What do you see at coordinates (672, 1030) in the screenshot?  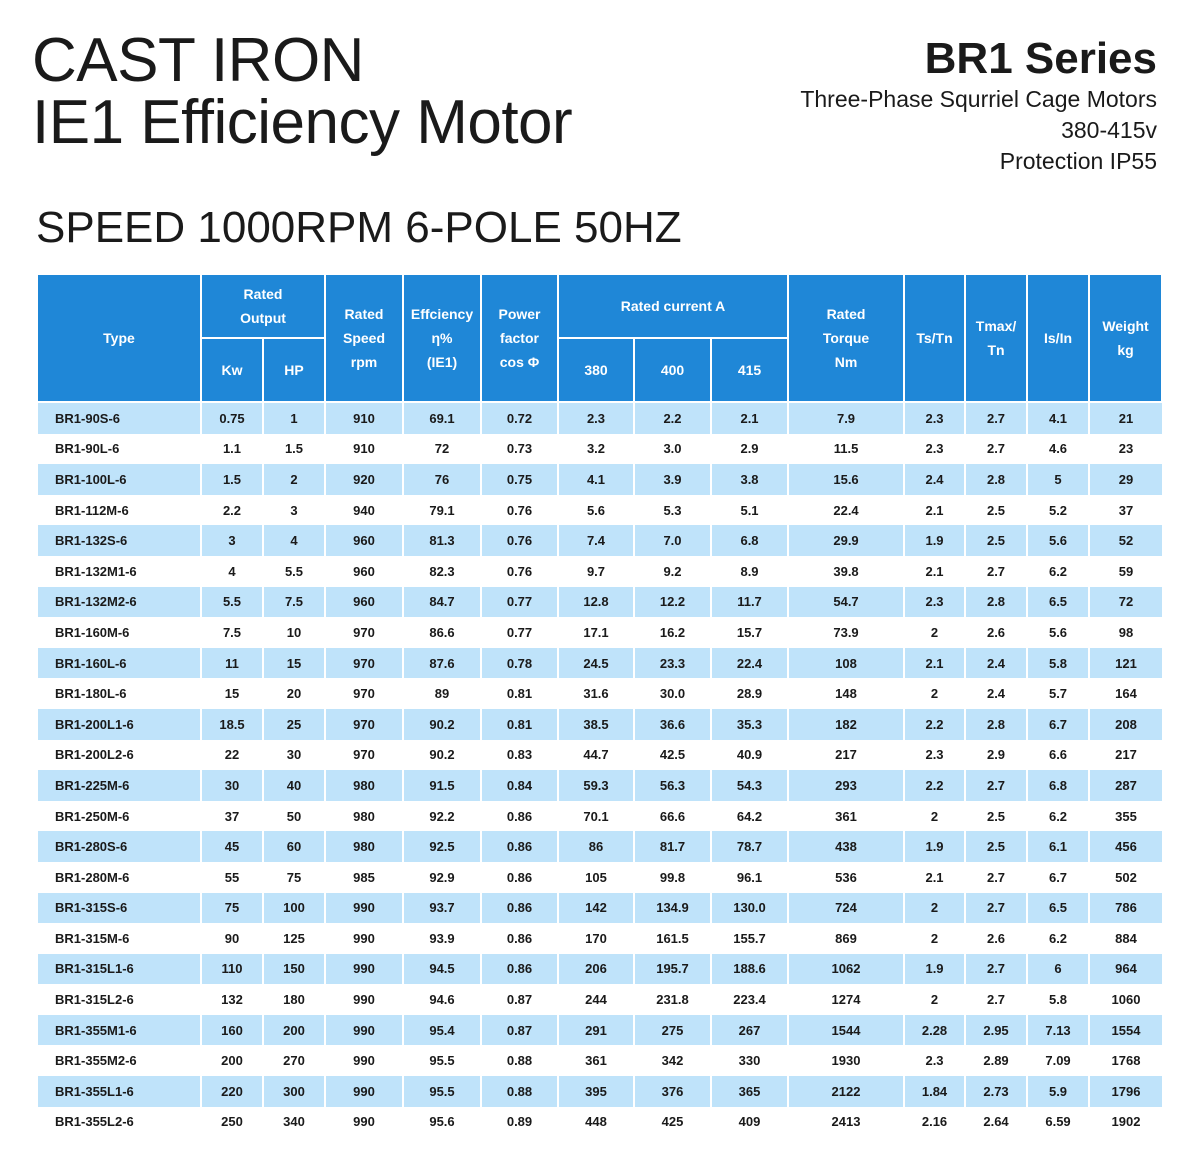 I see `table-cell: 275` at bounding box center [672, 1030].